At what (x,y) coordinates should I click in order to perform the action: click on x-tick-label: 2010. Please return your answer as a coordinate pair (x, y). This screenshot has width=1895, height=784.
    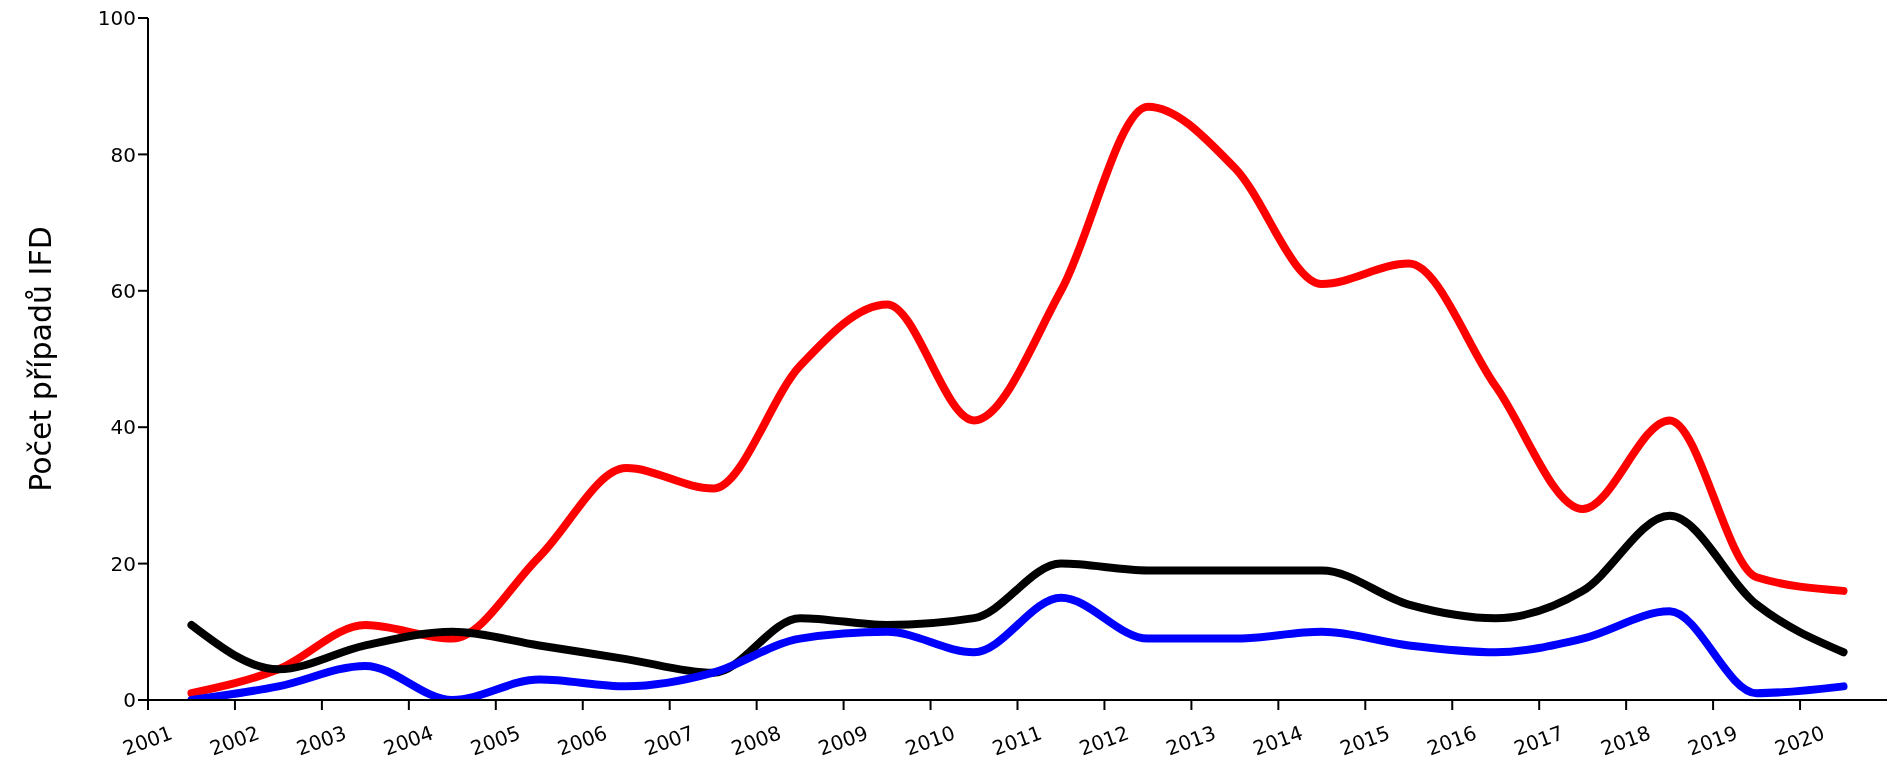
    Looking at the image, I should click on (930, 740).